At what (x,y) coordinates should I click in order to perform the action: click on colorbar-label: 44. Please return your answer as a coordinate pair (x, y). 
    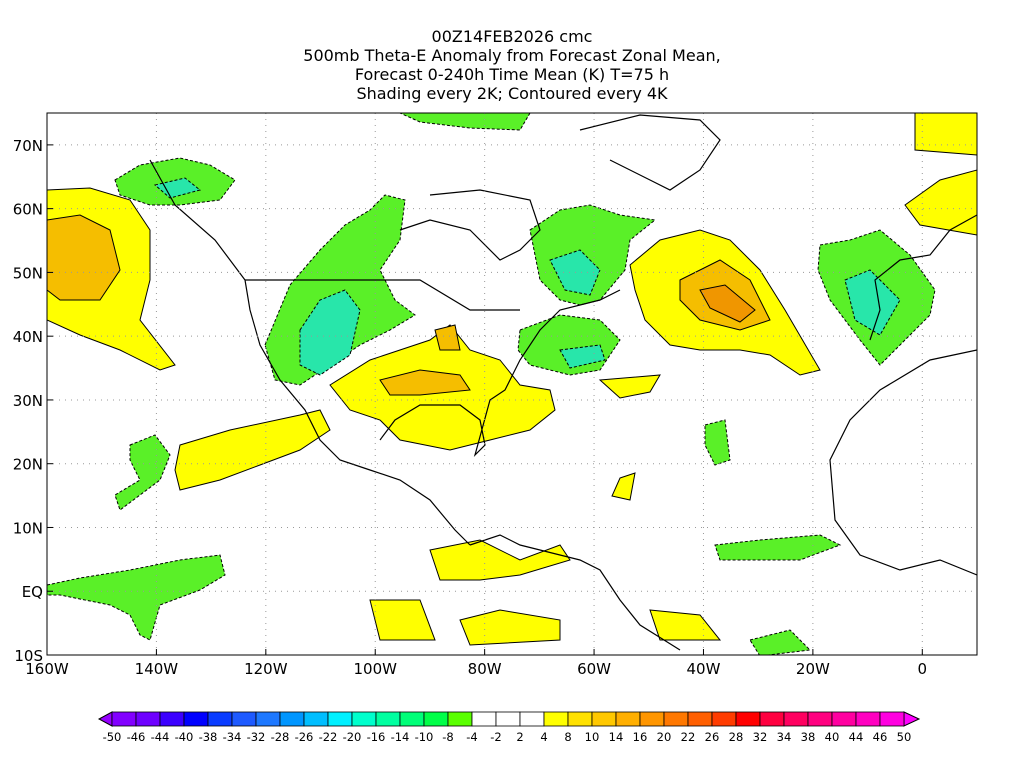
    Looking at the image, I should click on (856, 737).